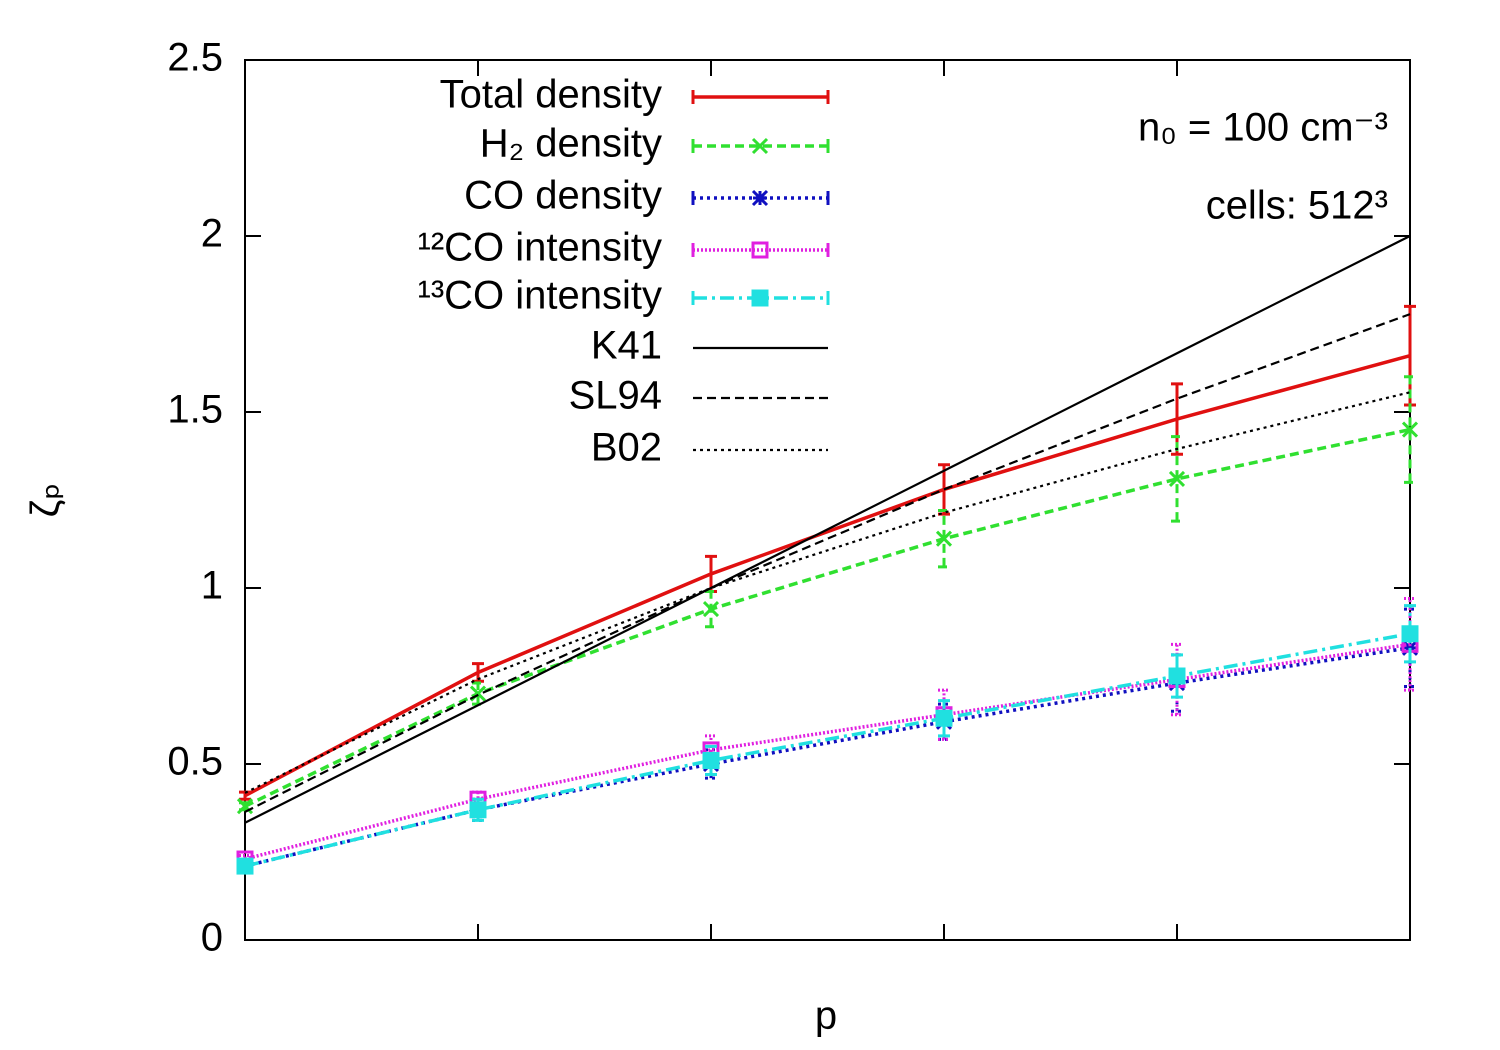 Image resolution: width=1500 pixels, height=1050 pixels. Describe the element at coordinates (540, 296) in the screenshot. I see `legend-label: ¹³CO intensity` at that location.